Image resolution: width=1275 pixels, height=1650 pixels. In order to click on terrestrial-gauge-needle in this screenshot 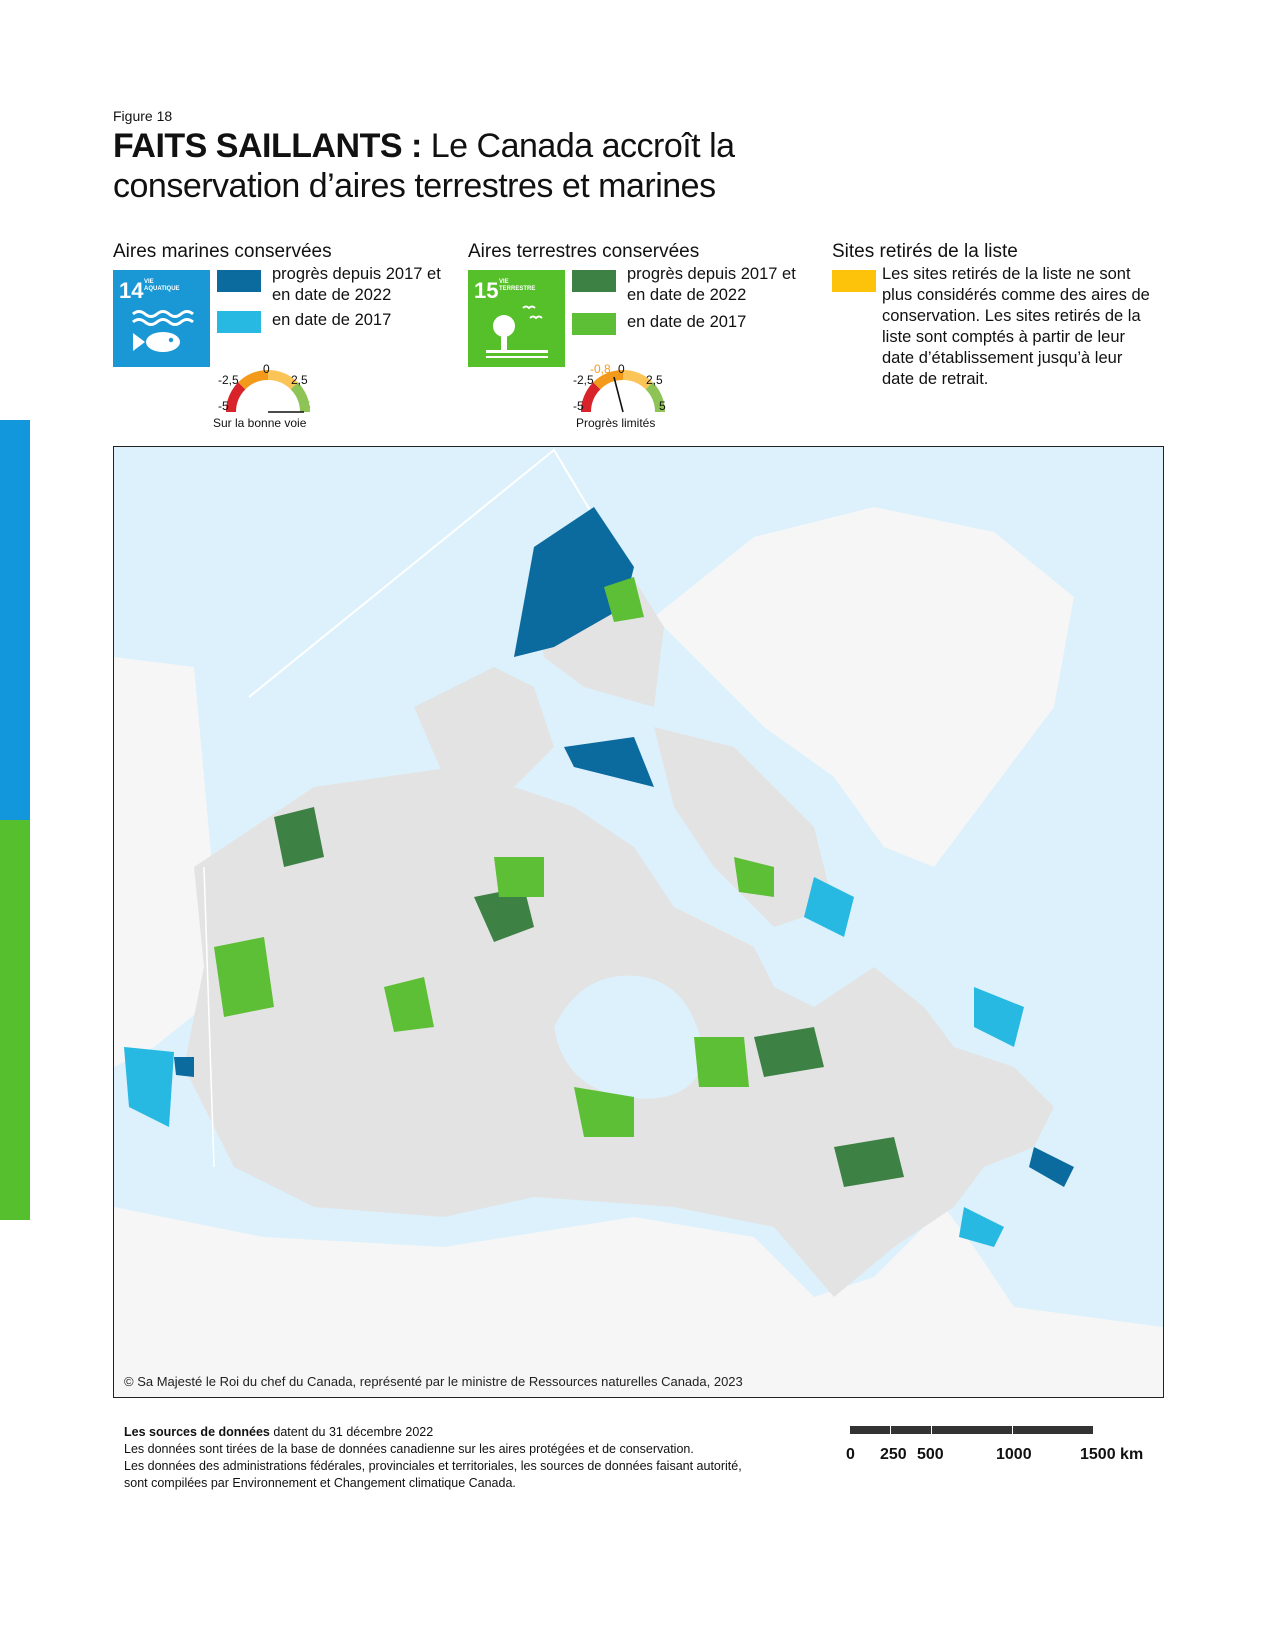, I will do `click(618, 394)`.